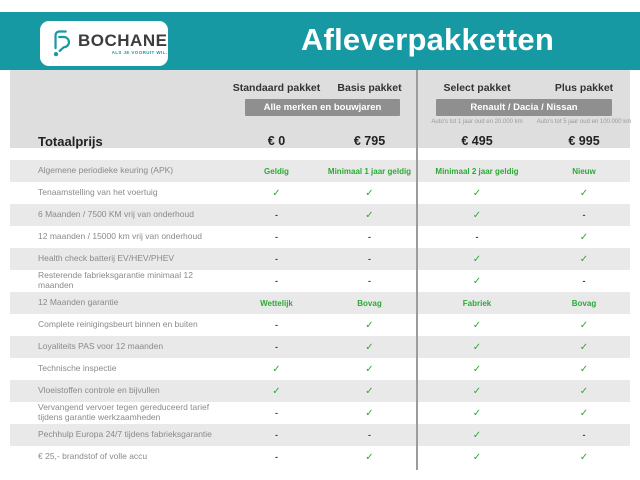 Image resolution: width=640 pixels, height=480 pixels. I want to click on row-label: € 25,- brandstof of volle accu, so click(93, 456).